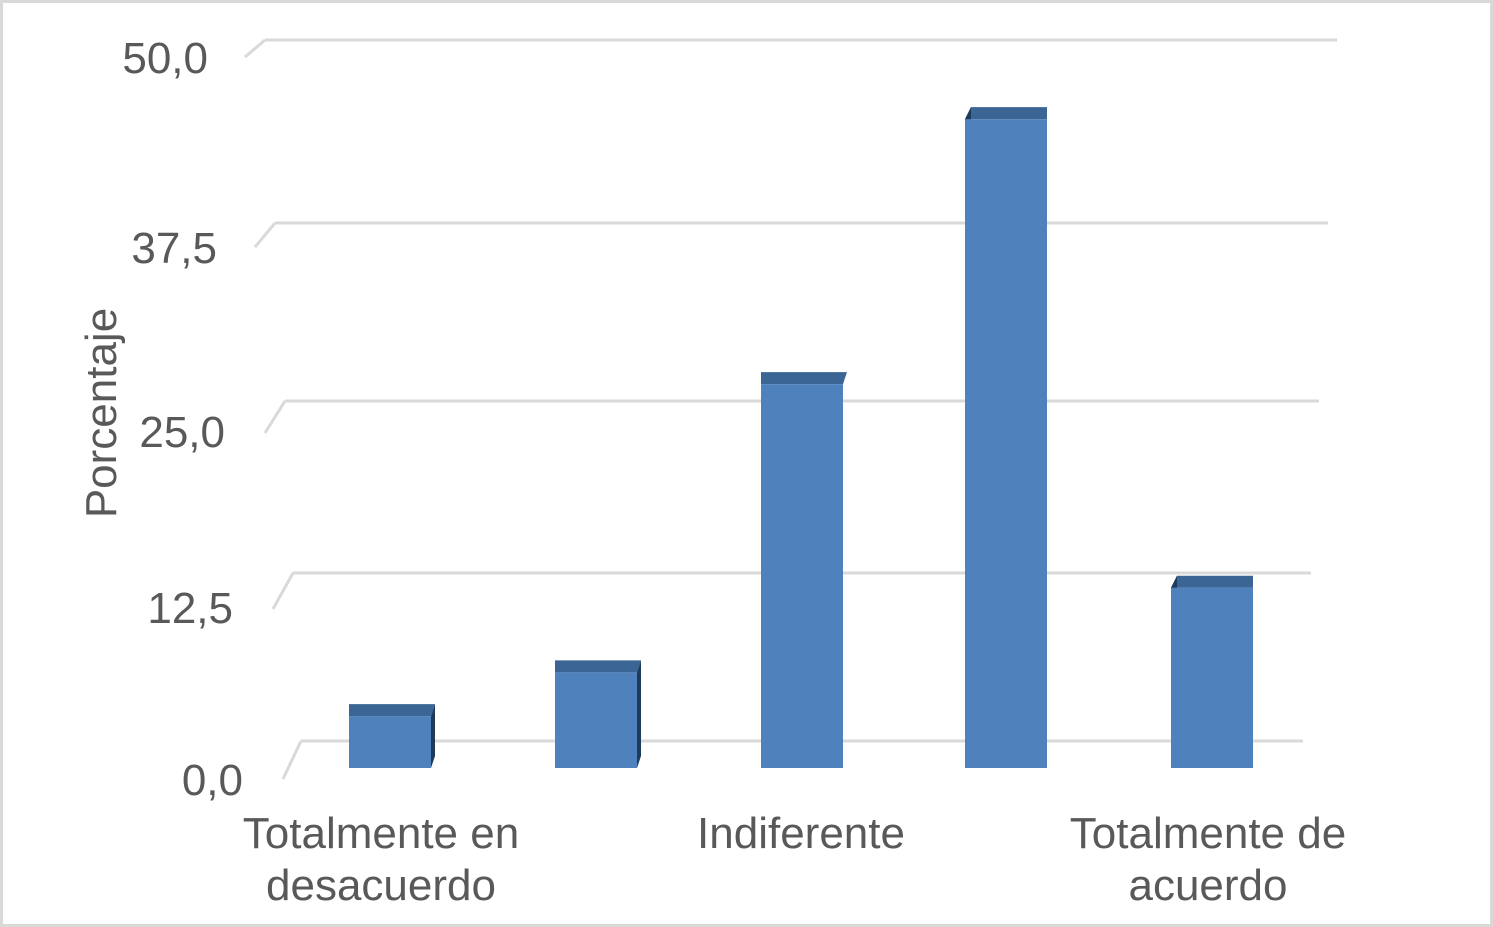 This screenshot has width=1493, height=927. What do you see at coordinates (801, 833) in the screenshot?
I see `x-category-label: Indiferente` at bounding box center [801, 833].